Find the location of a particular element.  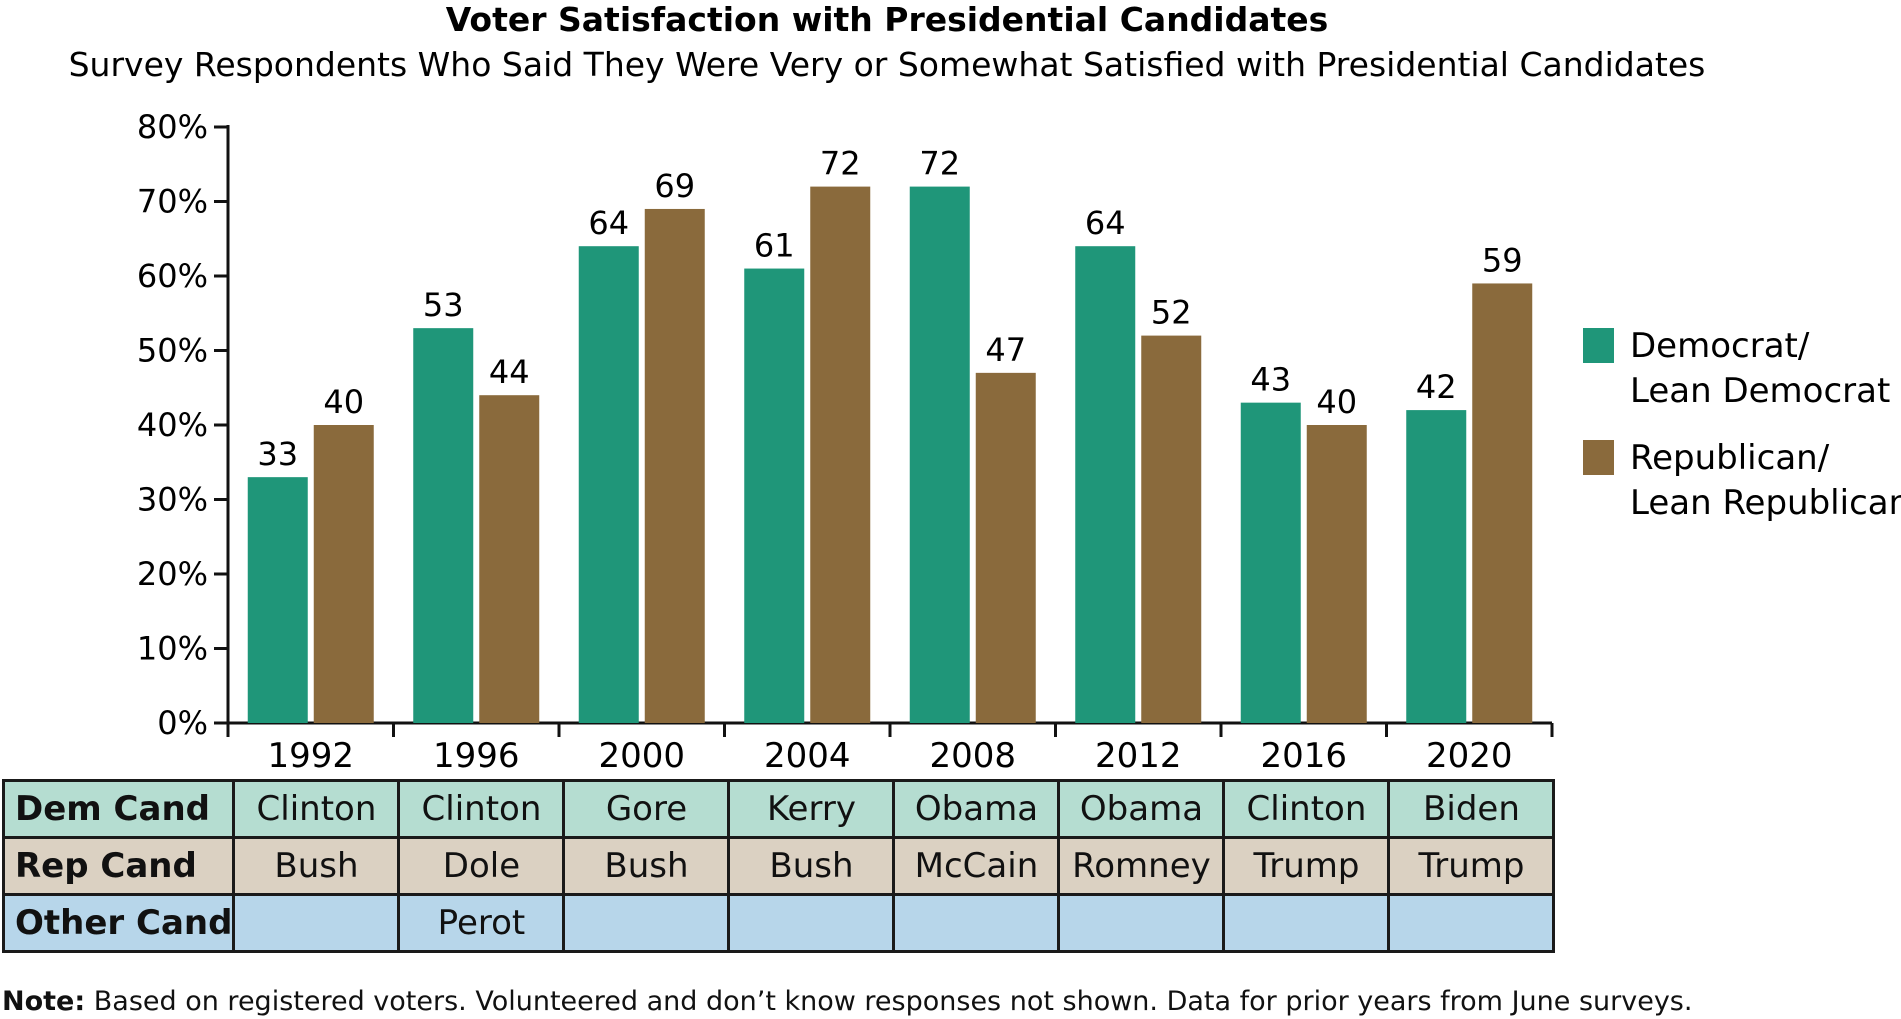

table-cell: Kerry is located at coordinates (811, 809).